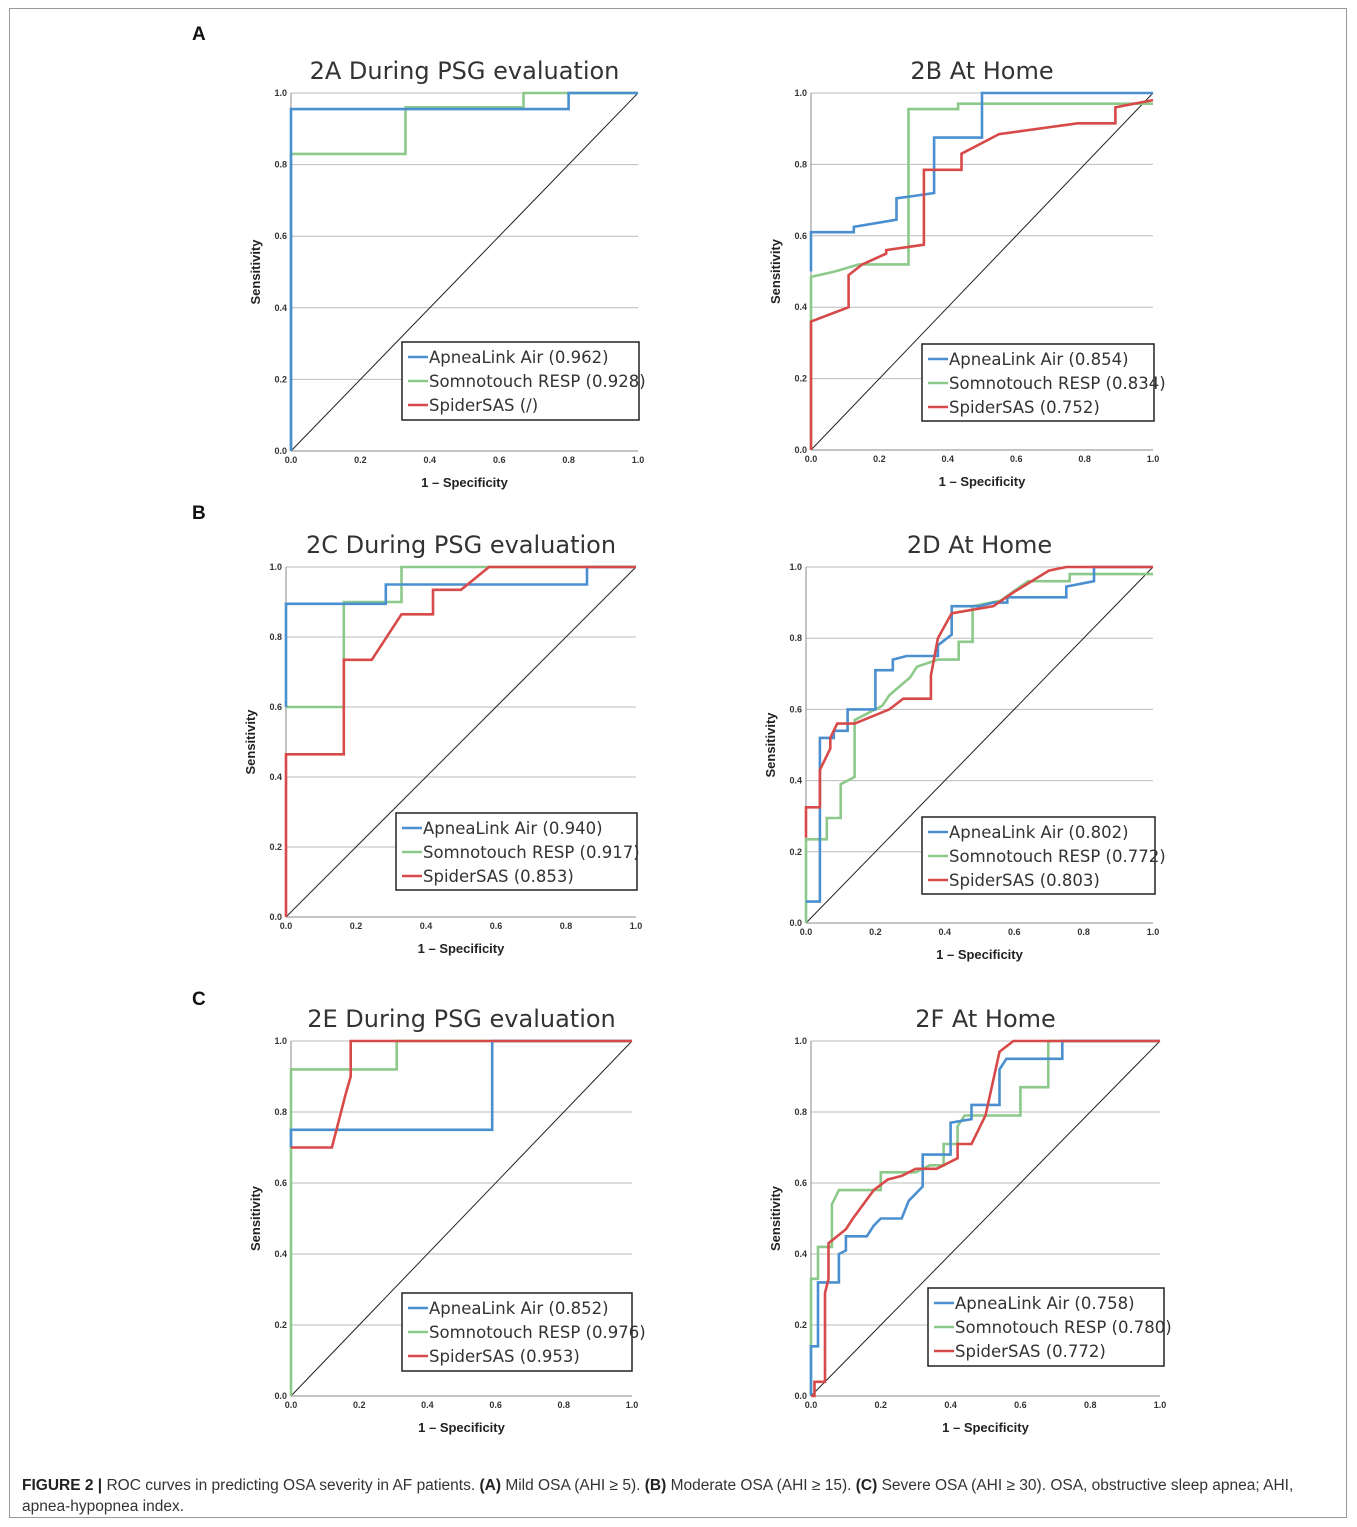 The width and height of the screenshot is (1357, 1527). I want to click on legend-entry: Somnotouch RESP (0.772), so click(1057, 856).